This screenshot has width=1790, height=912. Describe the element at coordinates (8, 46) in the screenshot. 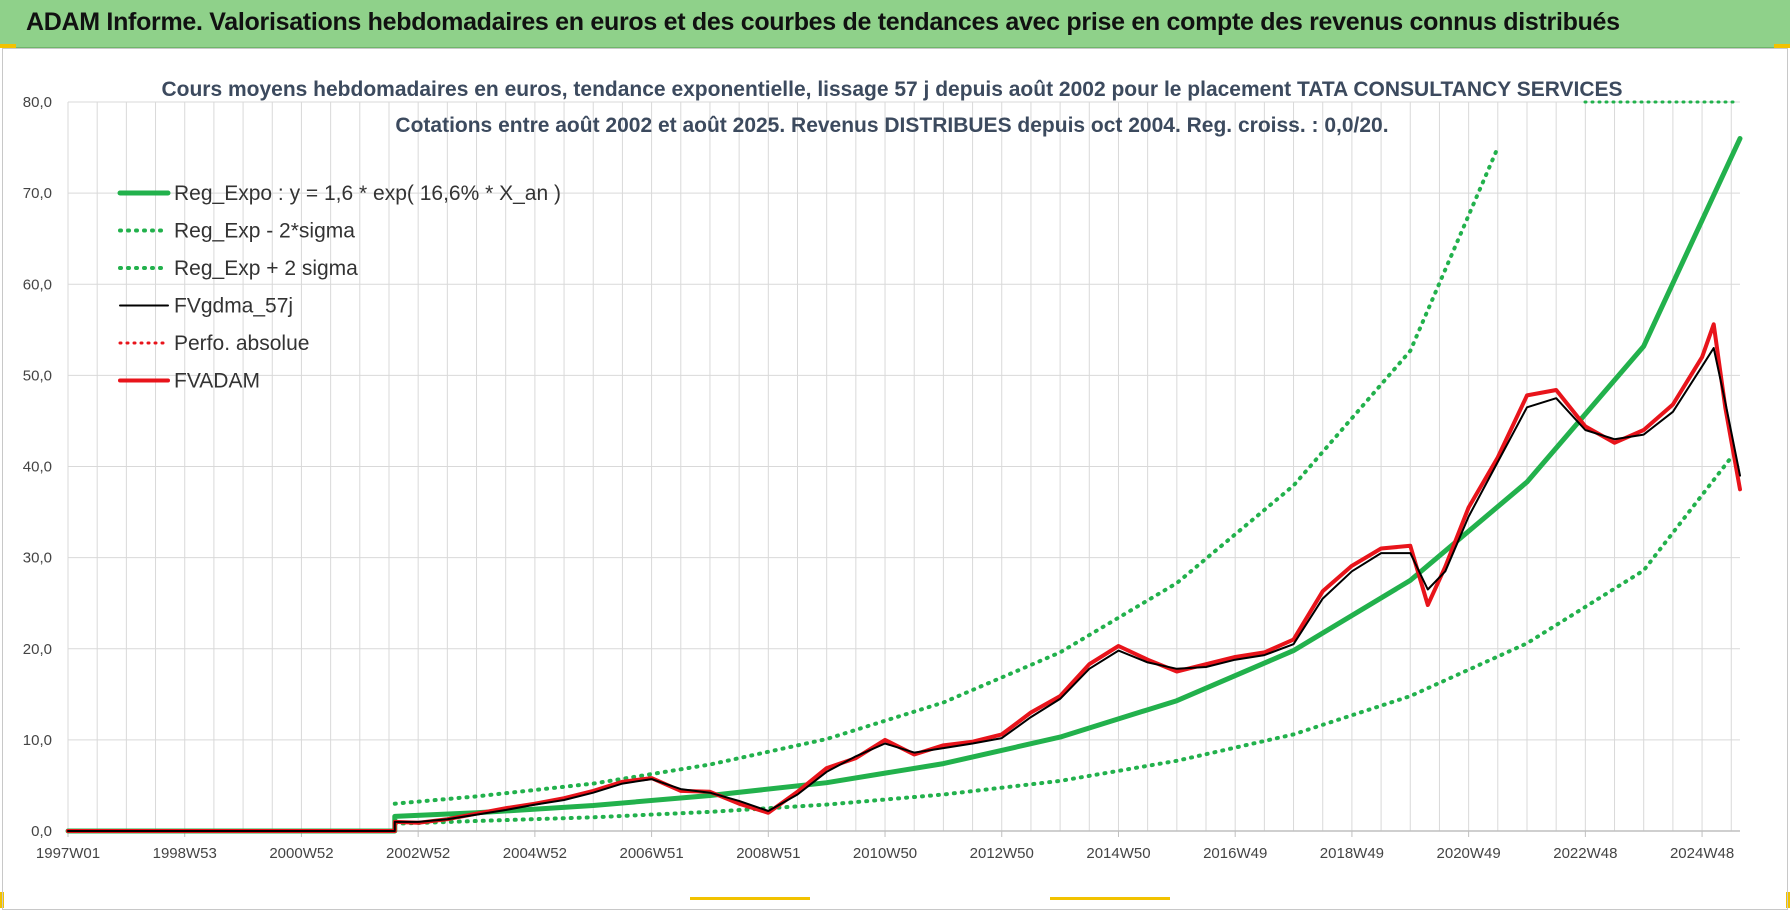

I see `corner-marker-top-left` at that location.